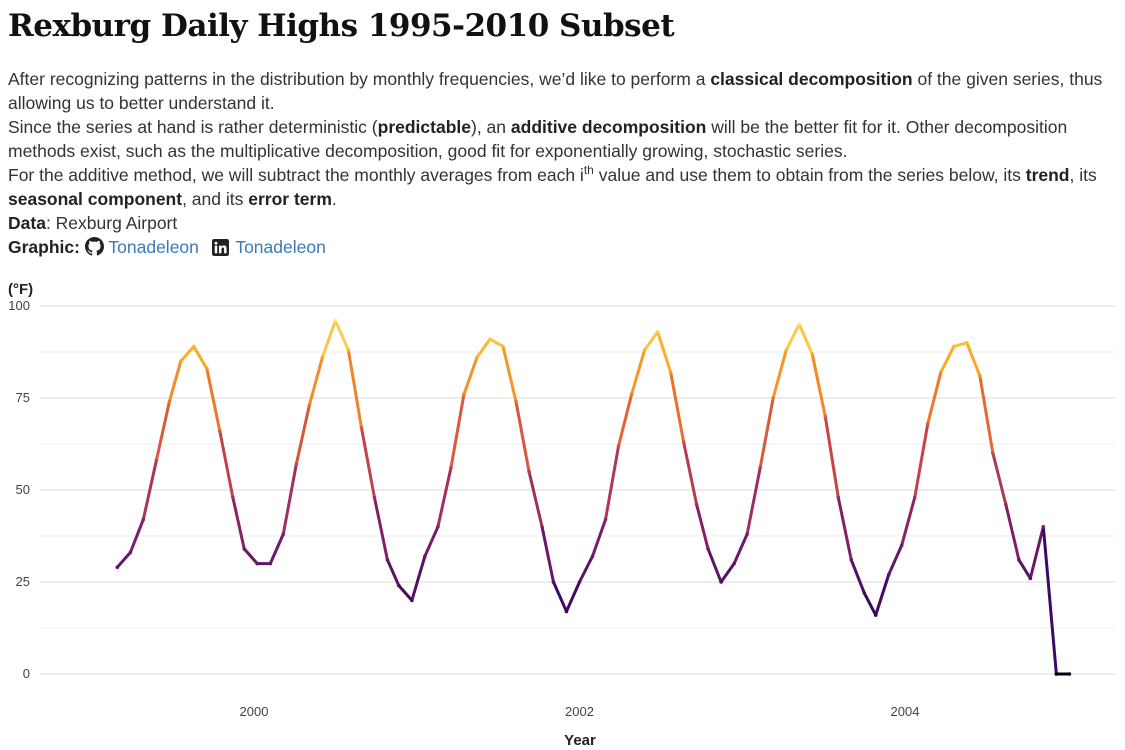 The image size is (1125, 750). What do you see at coordinates (44, 247) in the screenshot?
I see `graphic-label: Graphic:` at bounding box center [44, 247].